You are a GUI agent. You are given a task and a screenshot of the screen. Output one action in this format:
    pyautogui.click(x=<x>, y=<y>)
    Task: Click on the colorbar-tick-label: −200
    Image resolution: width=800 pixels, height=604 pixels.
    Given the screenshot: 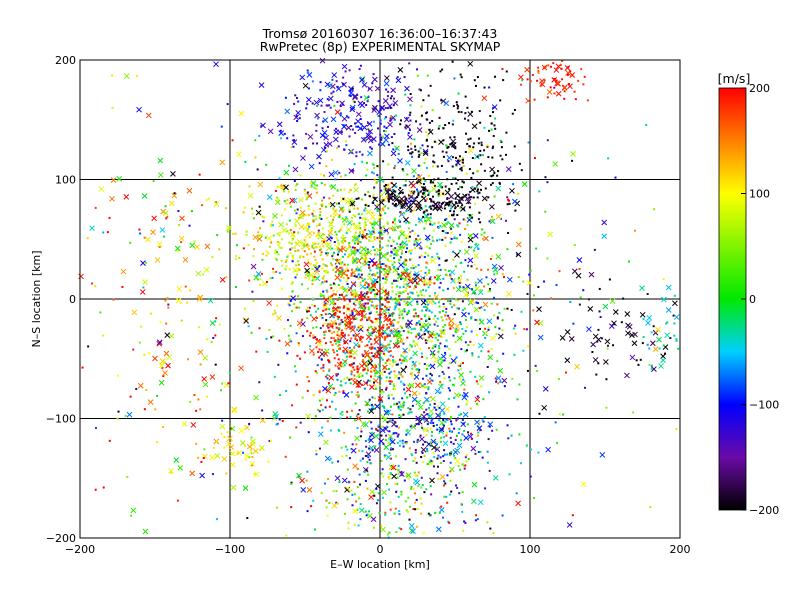 What is the action you would take?
    pyautogui.click(x=764, y=510)
    